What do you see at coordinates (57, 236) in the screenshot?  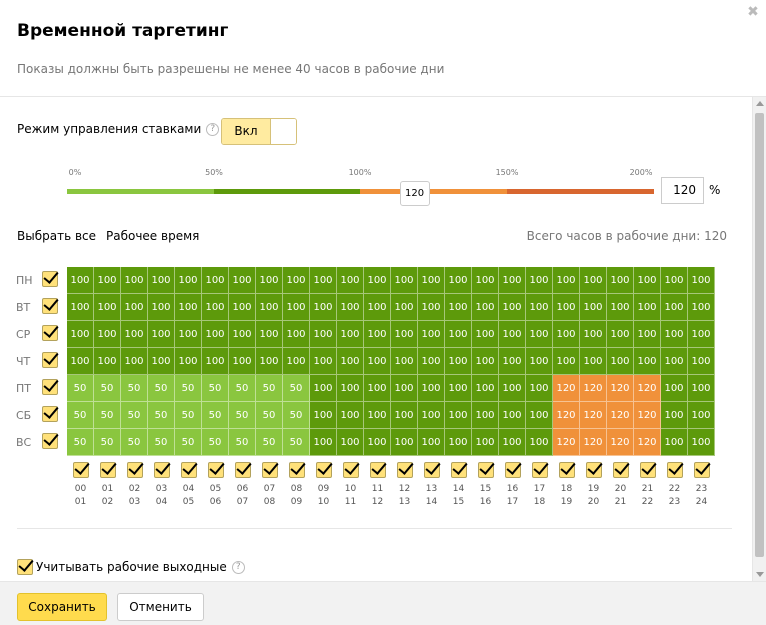 I see `select-all-link: Выбрать все` at bounding box center [57, 236].